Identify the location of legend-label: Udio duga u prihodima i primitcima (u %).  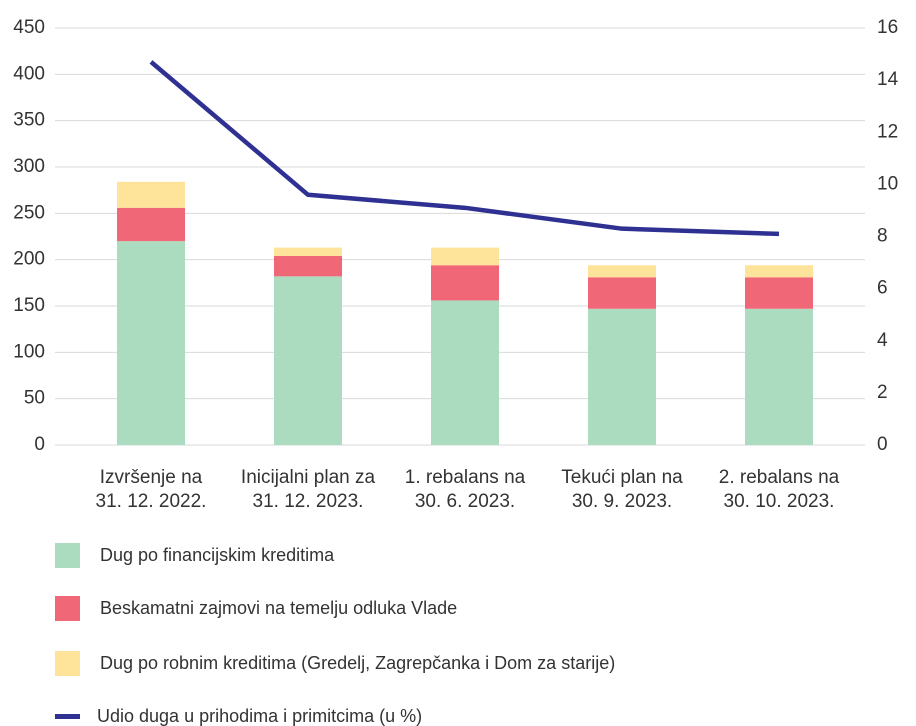
(260, 715).